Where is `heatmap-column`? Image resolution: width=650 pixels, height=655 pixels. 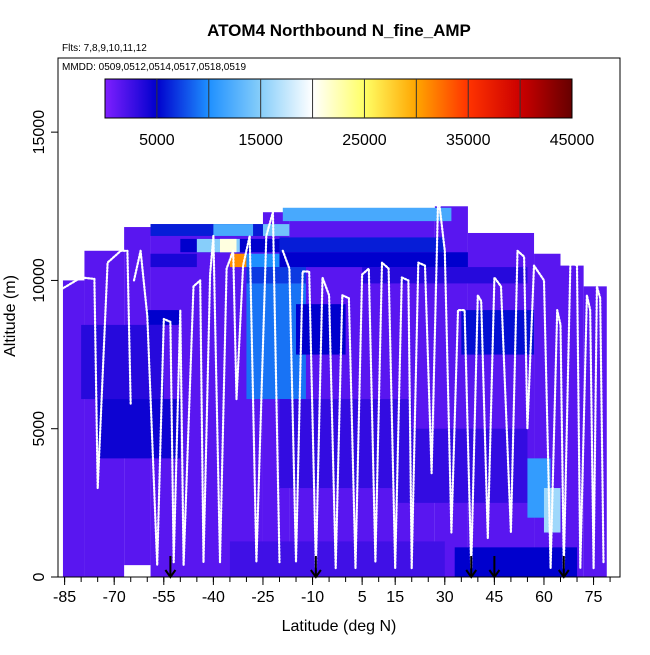
heatmap-column is located at coordinates (73, 428).